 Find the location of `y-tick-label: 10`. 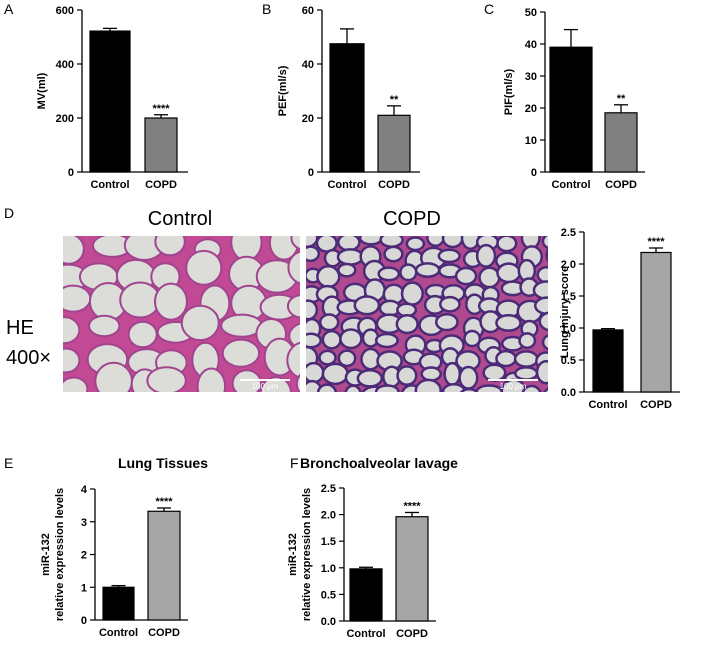

y-tick-label: 10 is located at coordinates (531, 141).